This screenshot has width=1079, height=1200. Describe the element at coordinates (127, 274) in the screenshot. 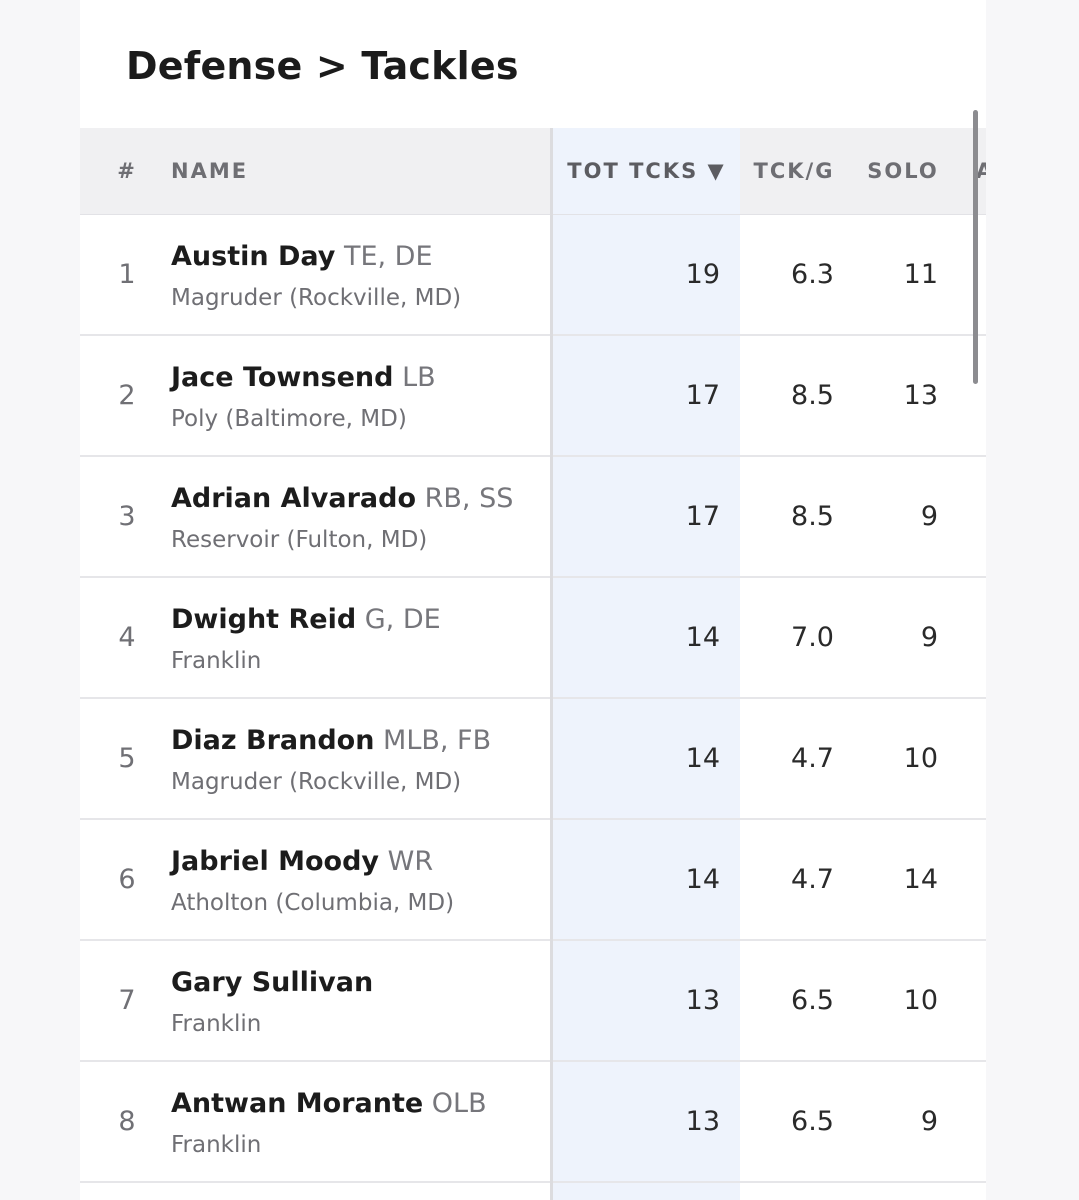

I see `rank-cell: 1` at that location.